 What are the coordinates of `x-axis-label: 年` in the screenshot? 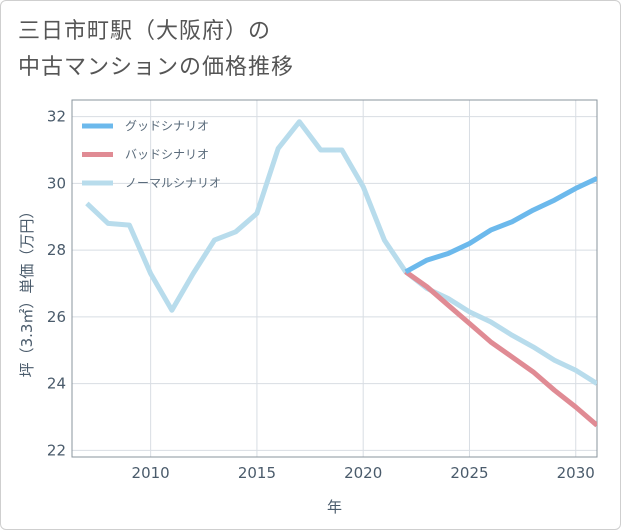 It's located at (334, 507).